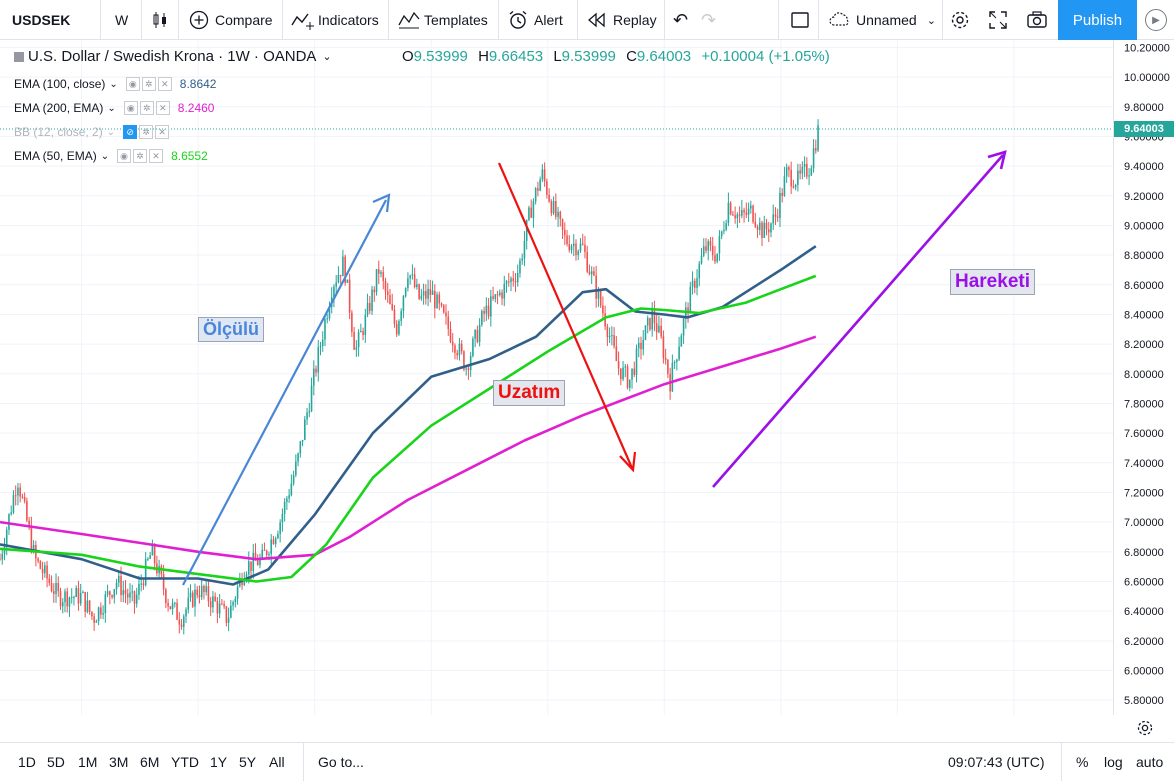 Image resolution: width=1174 pixels, height=782 pixels. I want to click on annotation-hareketi: Hareketi, so click(992, 282).